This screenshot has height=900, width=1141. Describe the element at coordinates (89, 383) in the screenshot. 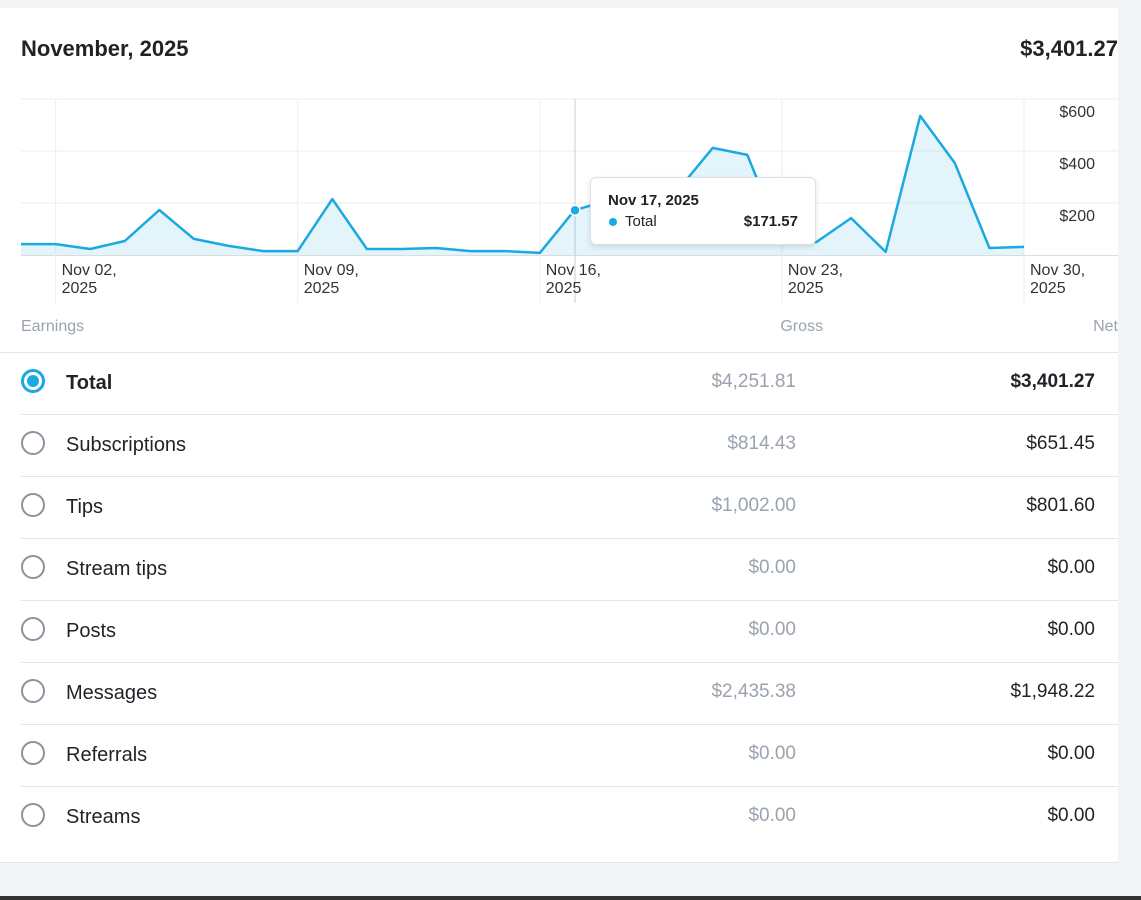

I see `row-name: Total` at that location.